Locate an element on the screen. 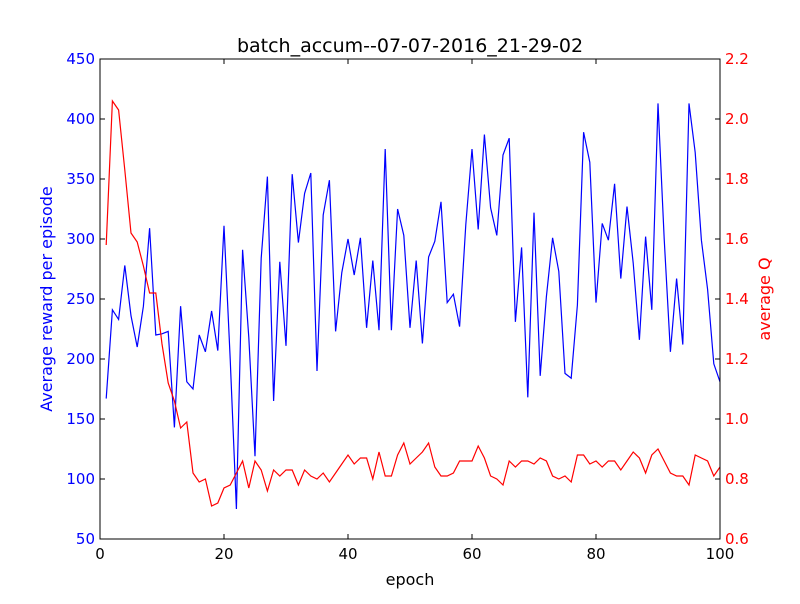 The image size is (800, 604). x-axis-label: epoch is located at coordinates (410, 579).